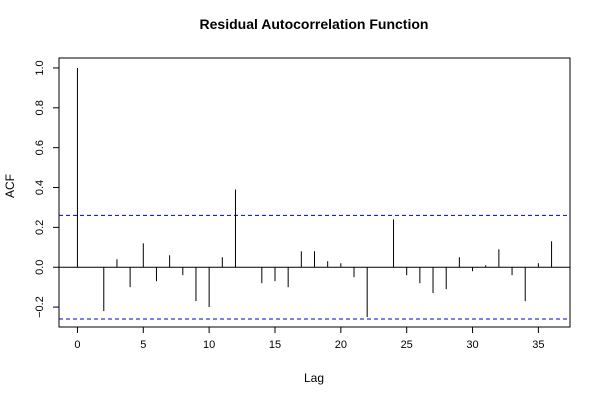  What do you see at coordinates (341, 345) in the screenshot?
I see `x-tick-label: 20` at bounding box center [341, 345].